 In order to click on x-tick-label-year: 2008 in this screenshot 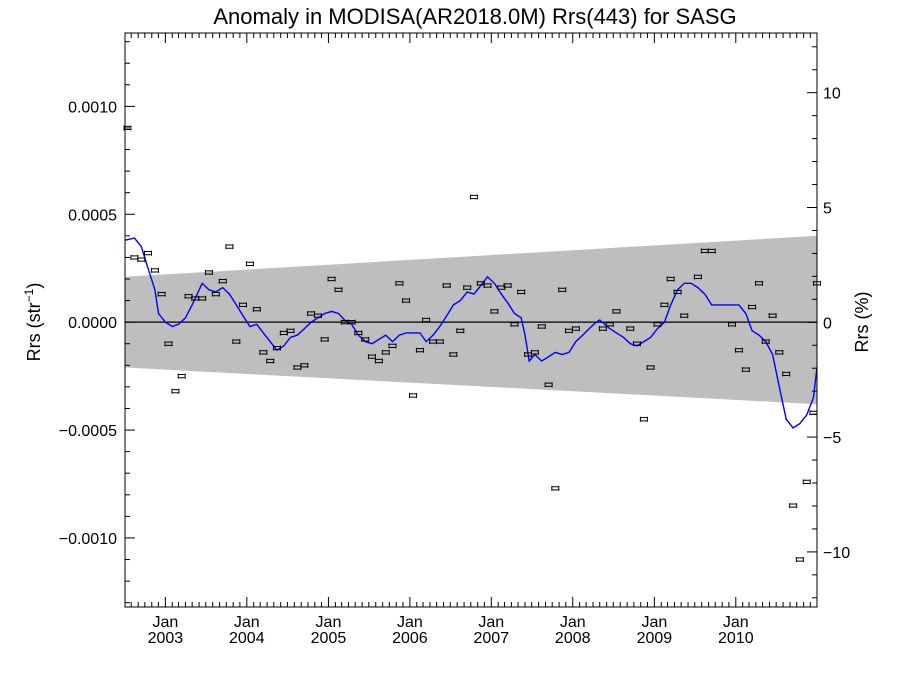, I will do `click(573, 638)`.